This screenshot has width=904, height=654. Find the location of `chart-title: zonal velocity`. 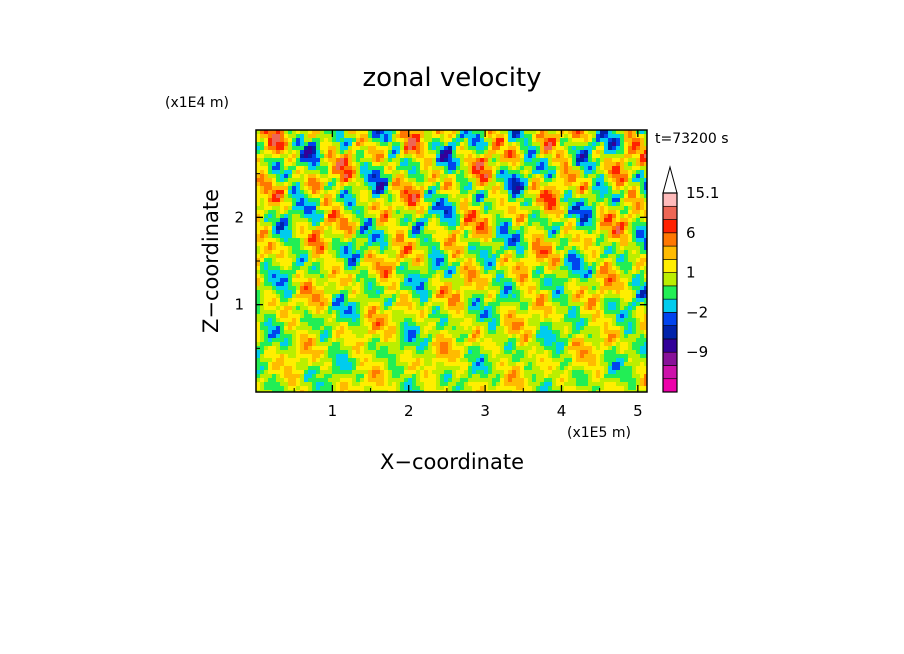

chart-title: zonal velocity is located at coordinates (451, 78).